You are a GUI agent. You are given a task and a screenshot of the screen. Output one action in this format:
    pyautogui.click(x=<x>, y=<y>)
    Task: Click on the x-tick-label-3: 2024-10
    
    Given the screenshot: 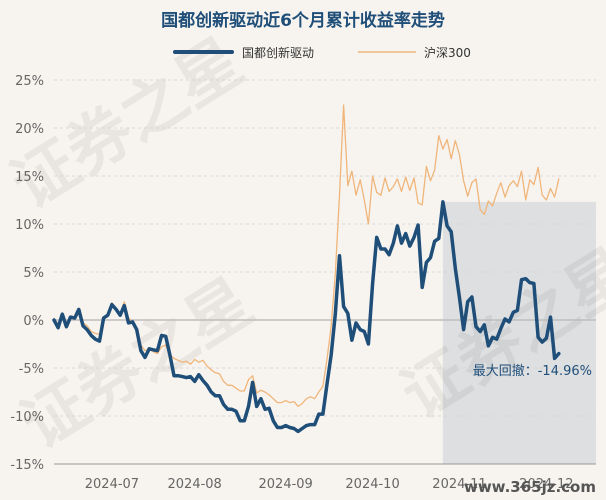 What is the action you would take?
    pyautogui.click(x=372, y=484)
    